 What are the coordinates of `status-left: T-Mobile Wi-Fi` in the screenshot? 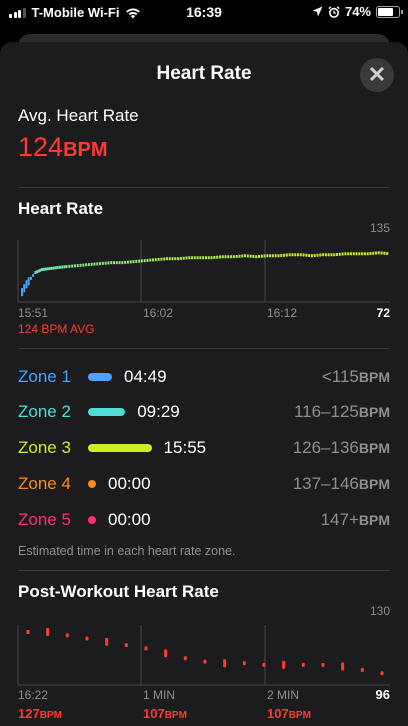 It's located at (75, 12).